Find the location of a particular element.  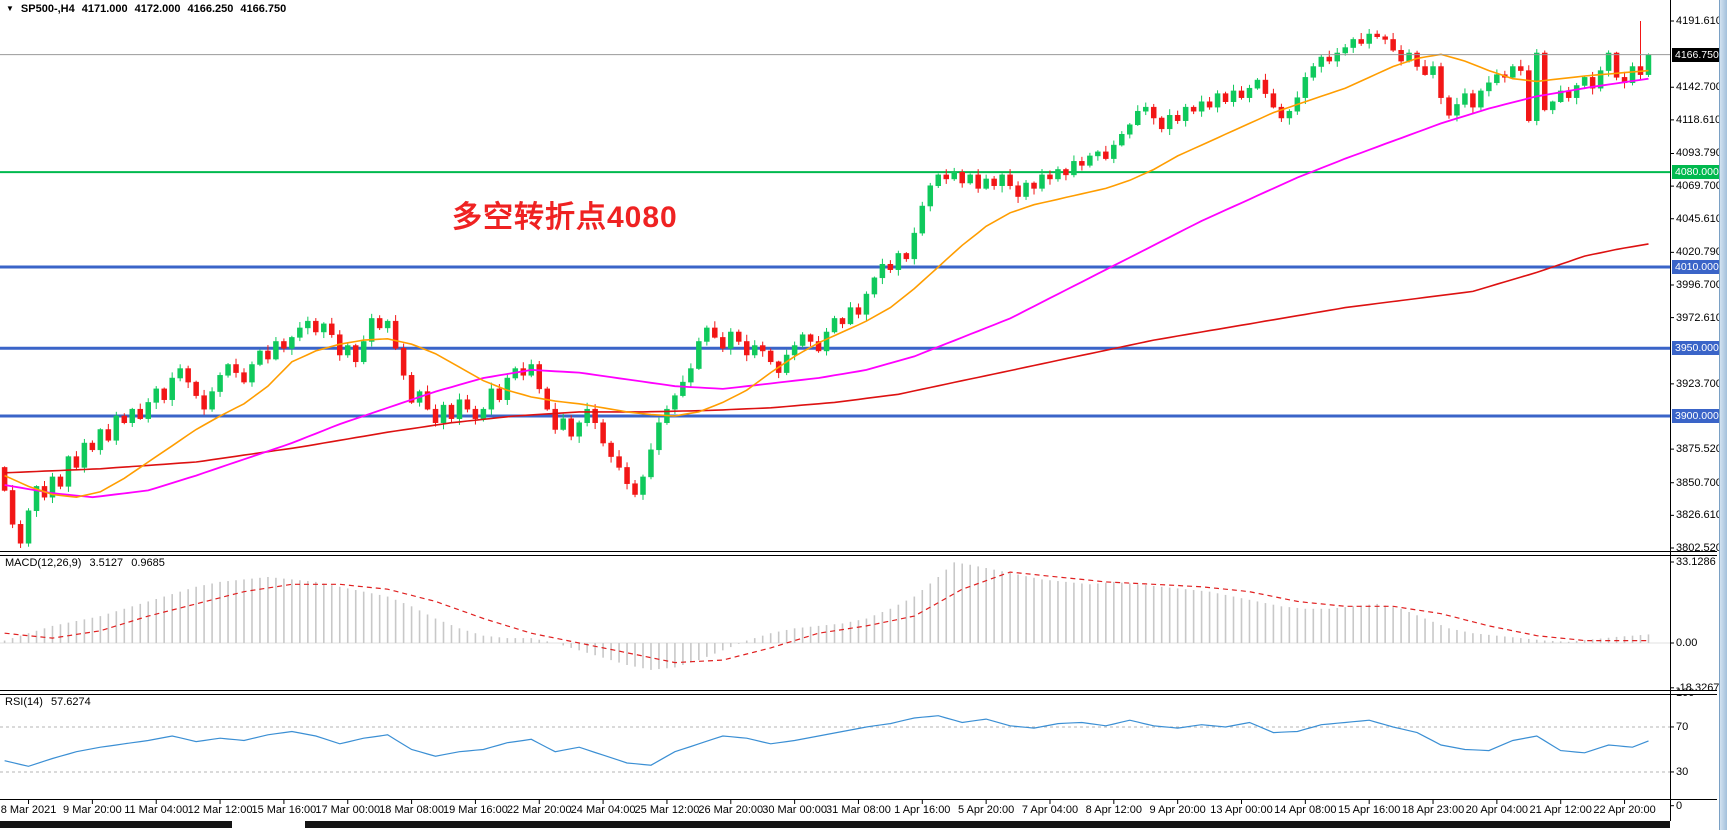

macd-main-value: 3.5127 is located at coordinates (106, 563).